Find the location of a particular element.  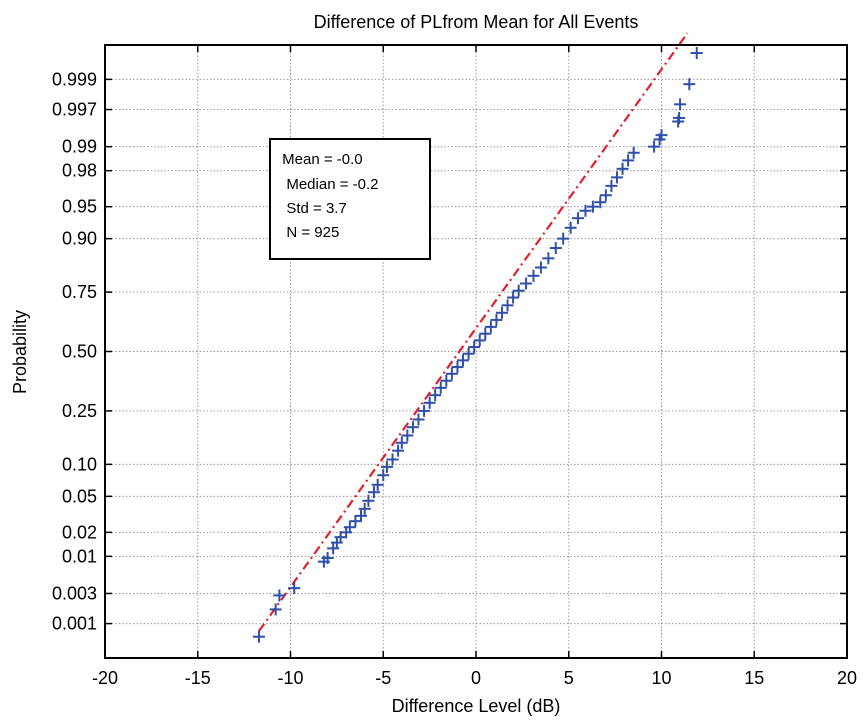

y-tick-label: 0.05 is located at coordinates (79, 496).